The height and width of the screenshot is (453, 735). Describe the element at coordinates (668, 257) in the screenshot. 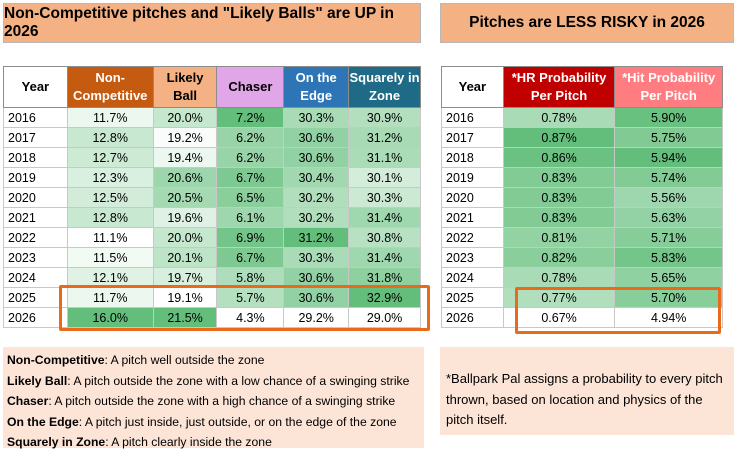

I see `value-cell: 5.83%` at that location.